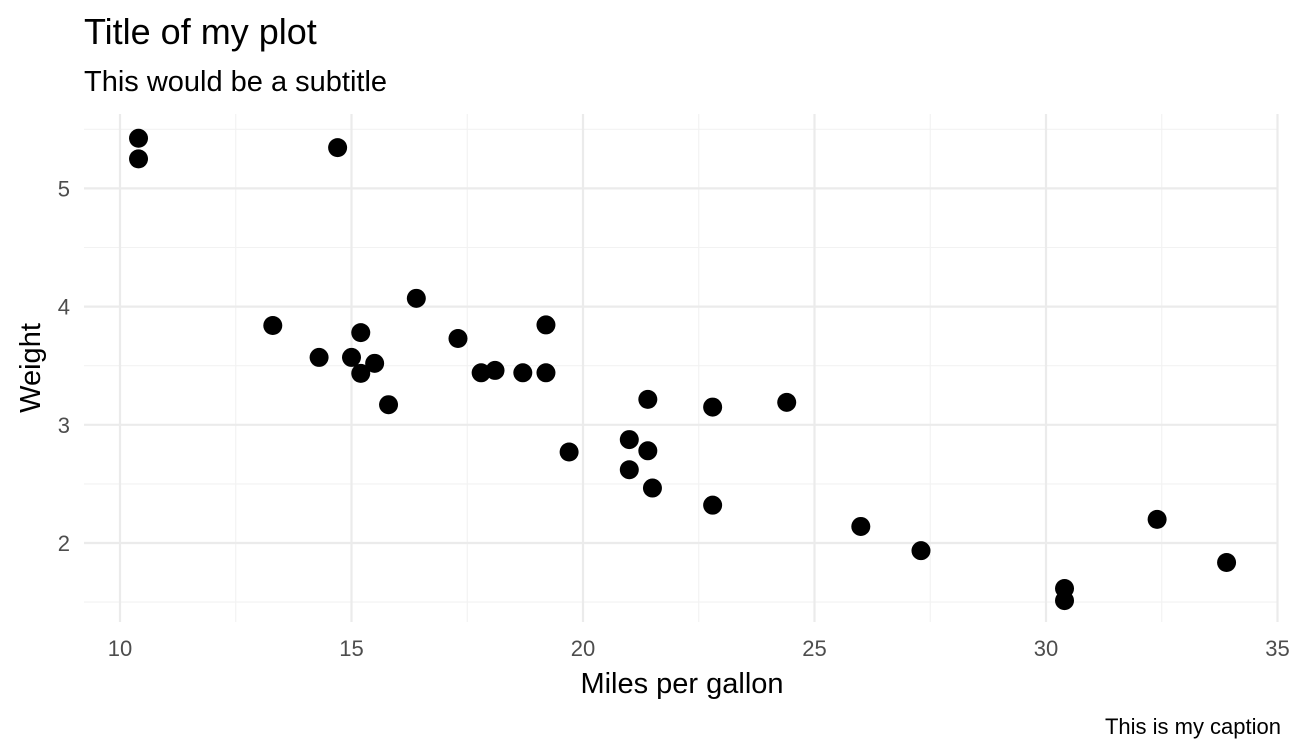 The image size is (1296, 756). Describe the element at coordinates (235, 82) in the screenshot. I see `chart-subtitle: This would be a subtitle` at that location.